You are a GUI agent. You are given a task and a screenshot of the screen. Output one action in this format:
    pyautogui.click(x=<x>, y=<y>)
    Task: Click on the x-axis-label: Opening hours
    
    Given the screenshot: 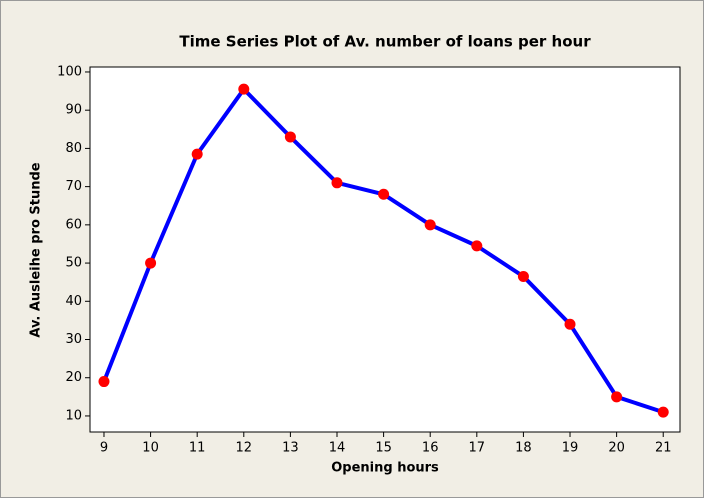 What is the action you would take?
    pyautogui.click(x=385, y=468)
    